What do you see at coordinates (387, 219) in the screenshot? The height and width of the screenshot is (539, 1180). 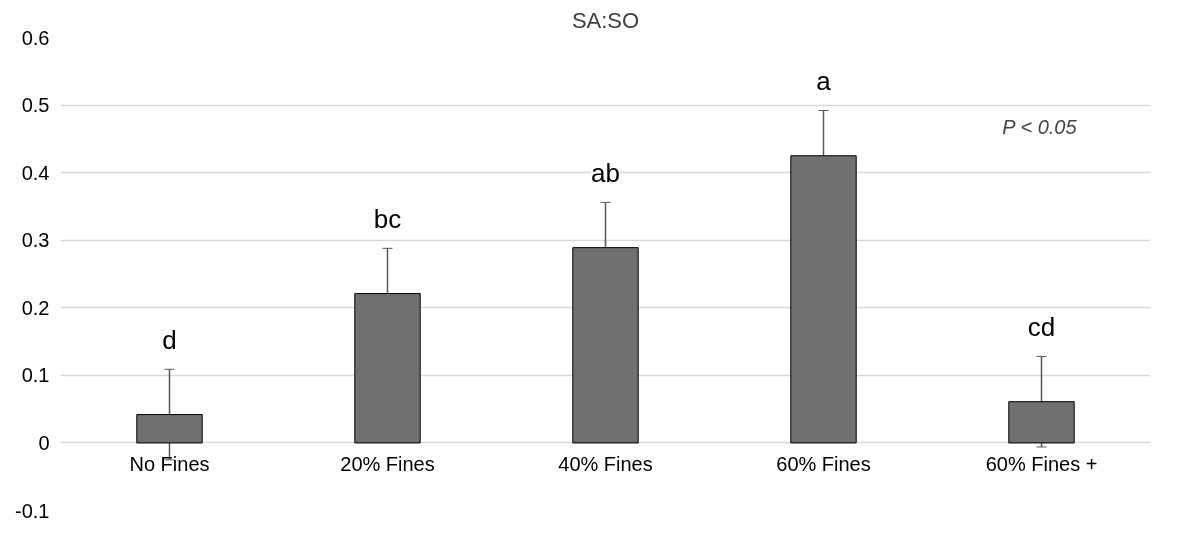 I see `annotation: bc` at bounding box center [387, 219].